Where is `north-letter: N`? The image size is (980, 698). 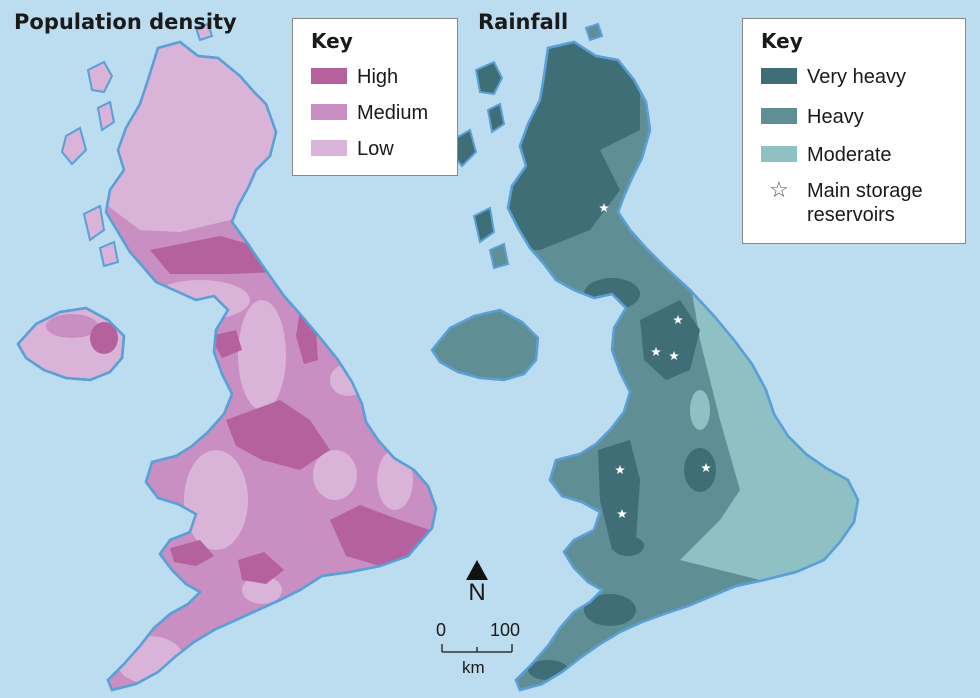
north-letter: N is located at coordinates (477, 592).